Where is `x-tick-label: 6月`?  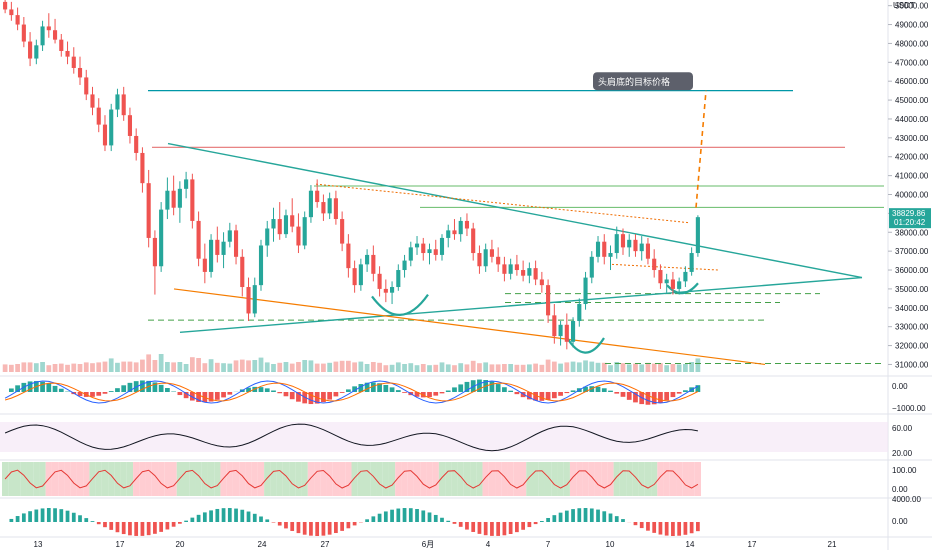
x-tick-label: 6月 is located at coordinates (428, 544).